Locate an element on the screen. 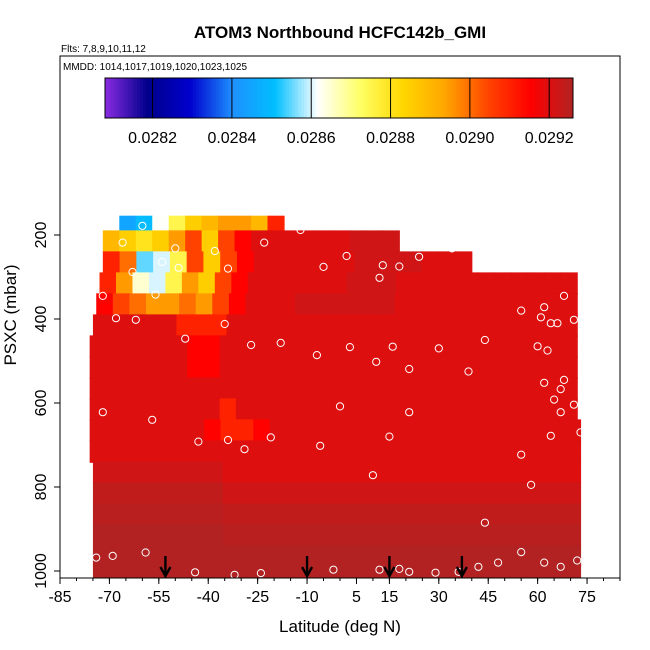 The height and width of the screenshot is (650, 650). x-tick-label: 5 is located at coordinates (356, 597).